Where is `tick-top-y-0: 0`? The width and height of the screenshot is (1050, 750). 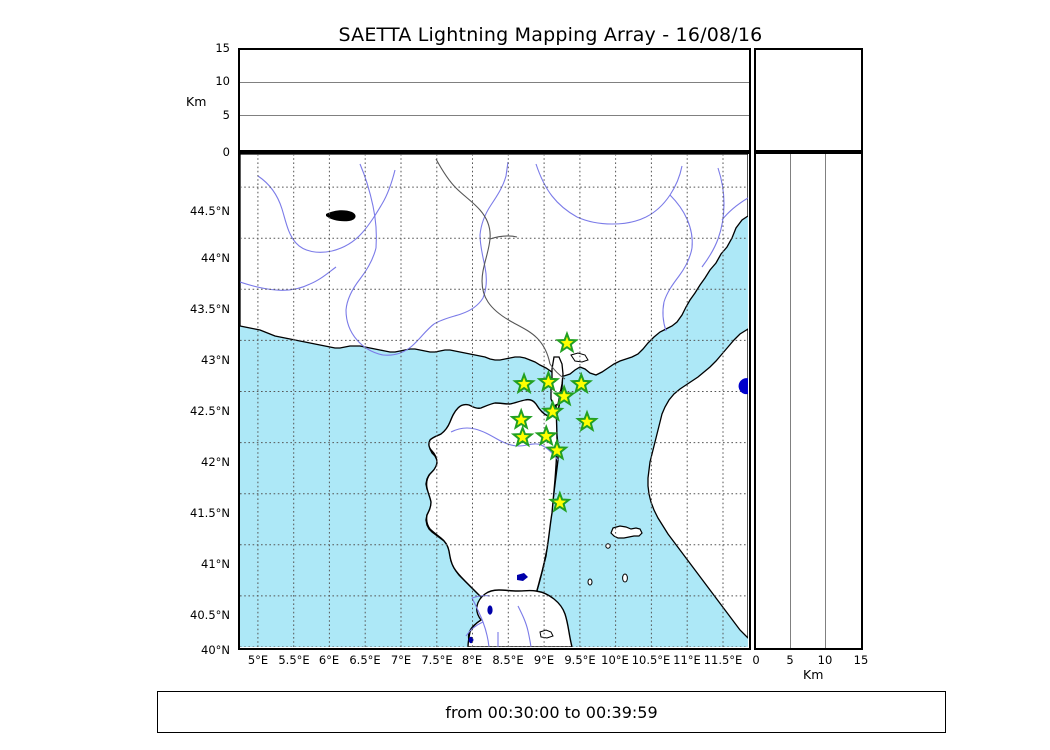
tick-top-y-0: 0 is located at coordinates (226, 152).